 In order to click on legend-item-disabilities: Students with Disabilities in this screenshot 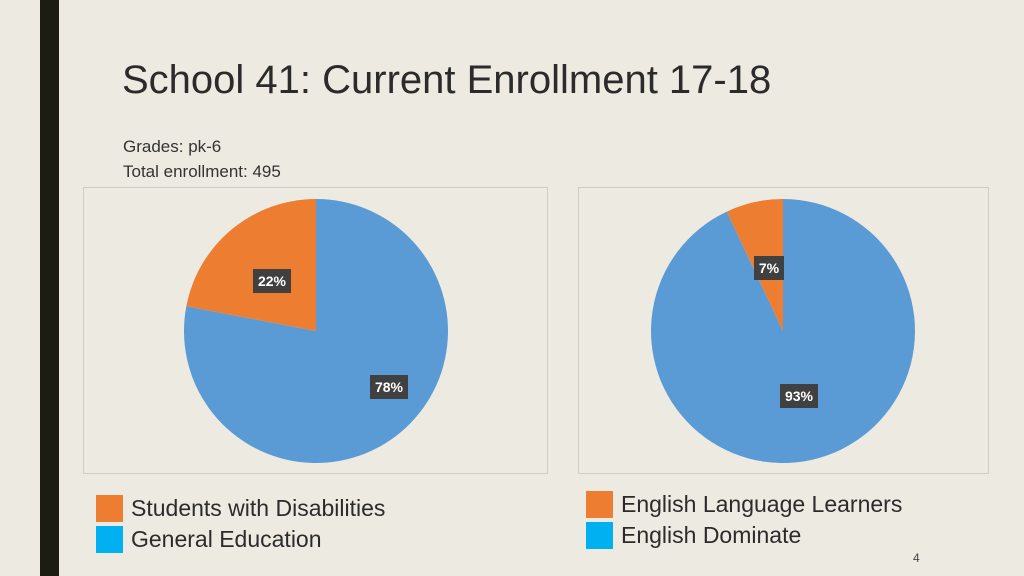, I will do `click(240, 508)`.